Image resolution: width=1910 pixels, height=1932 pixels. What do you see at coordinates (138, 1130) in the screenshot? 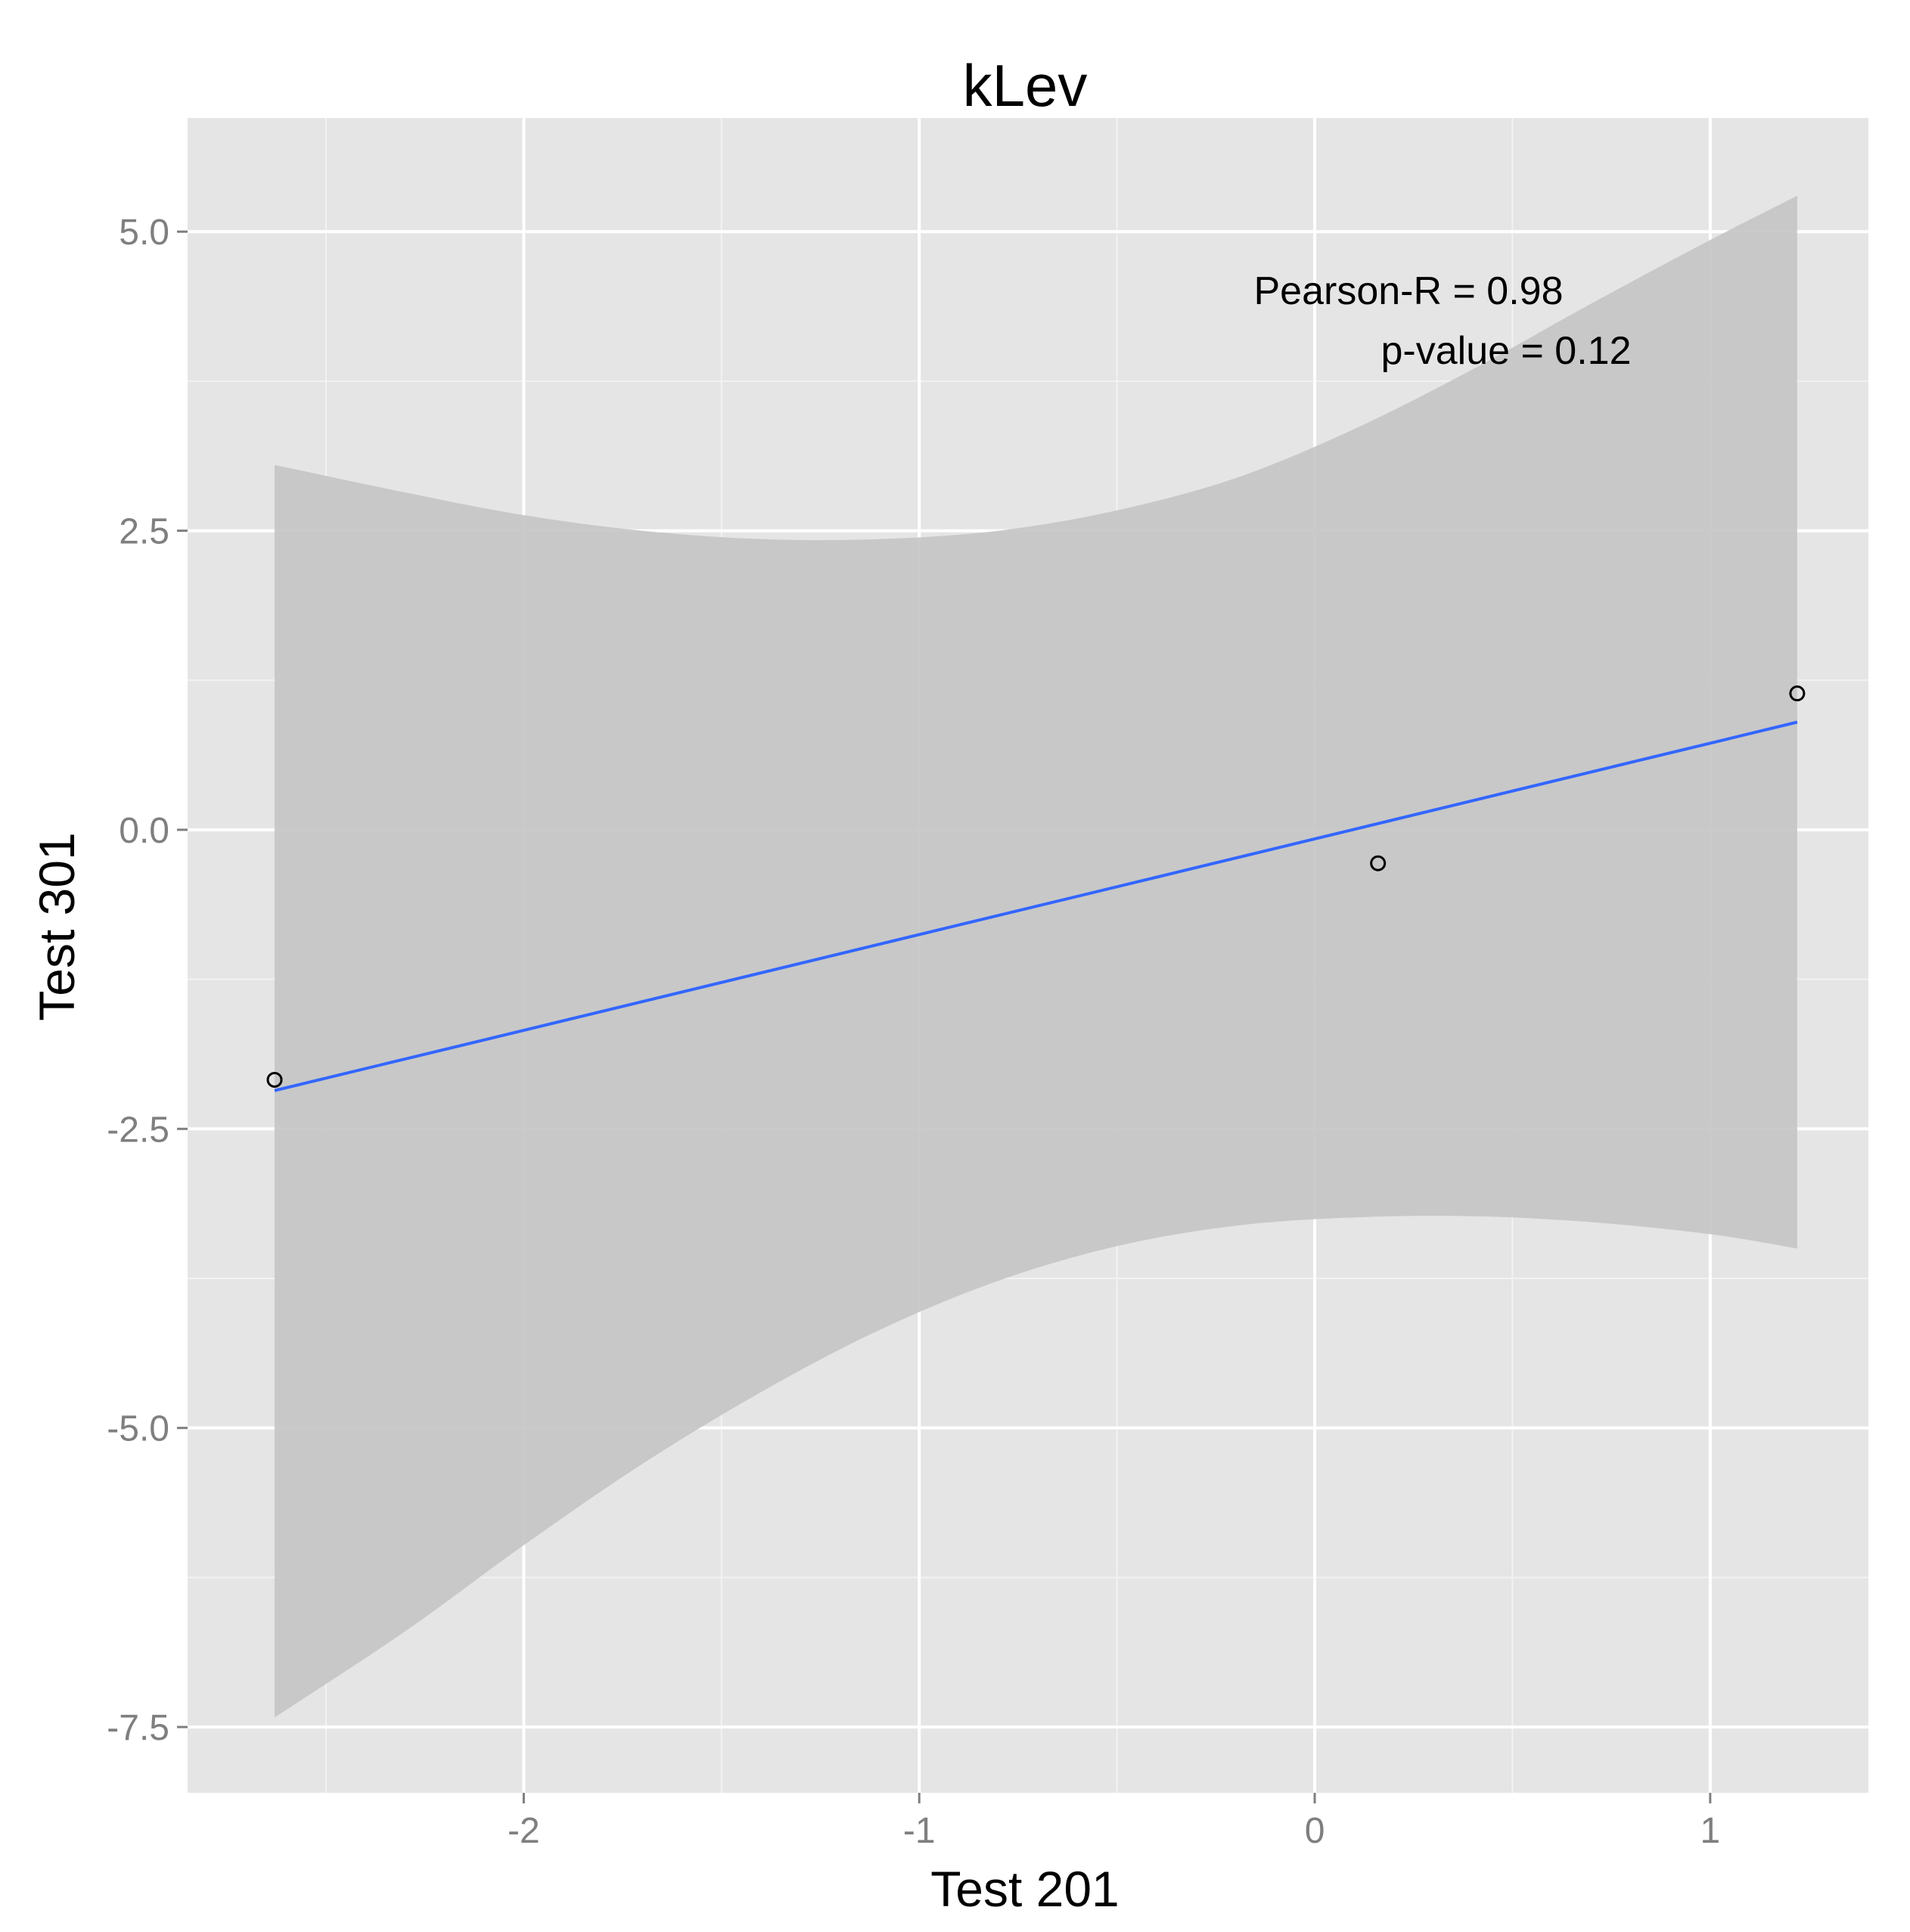
I see `y-tick-label: -2.5` at bounding box center [138, 1130].